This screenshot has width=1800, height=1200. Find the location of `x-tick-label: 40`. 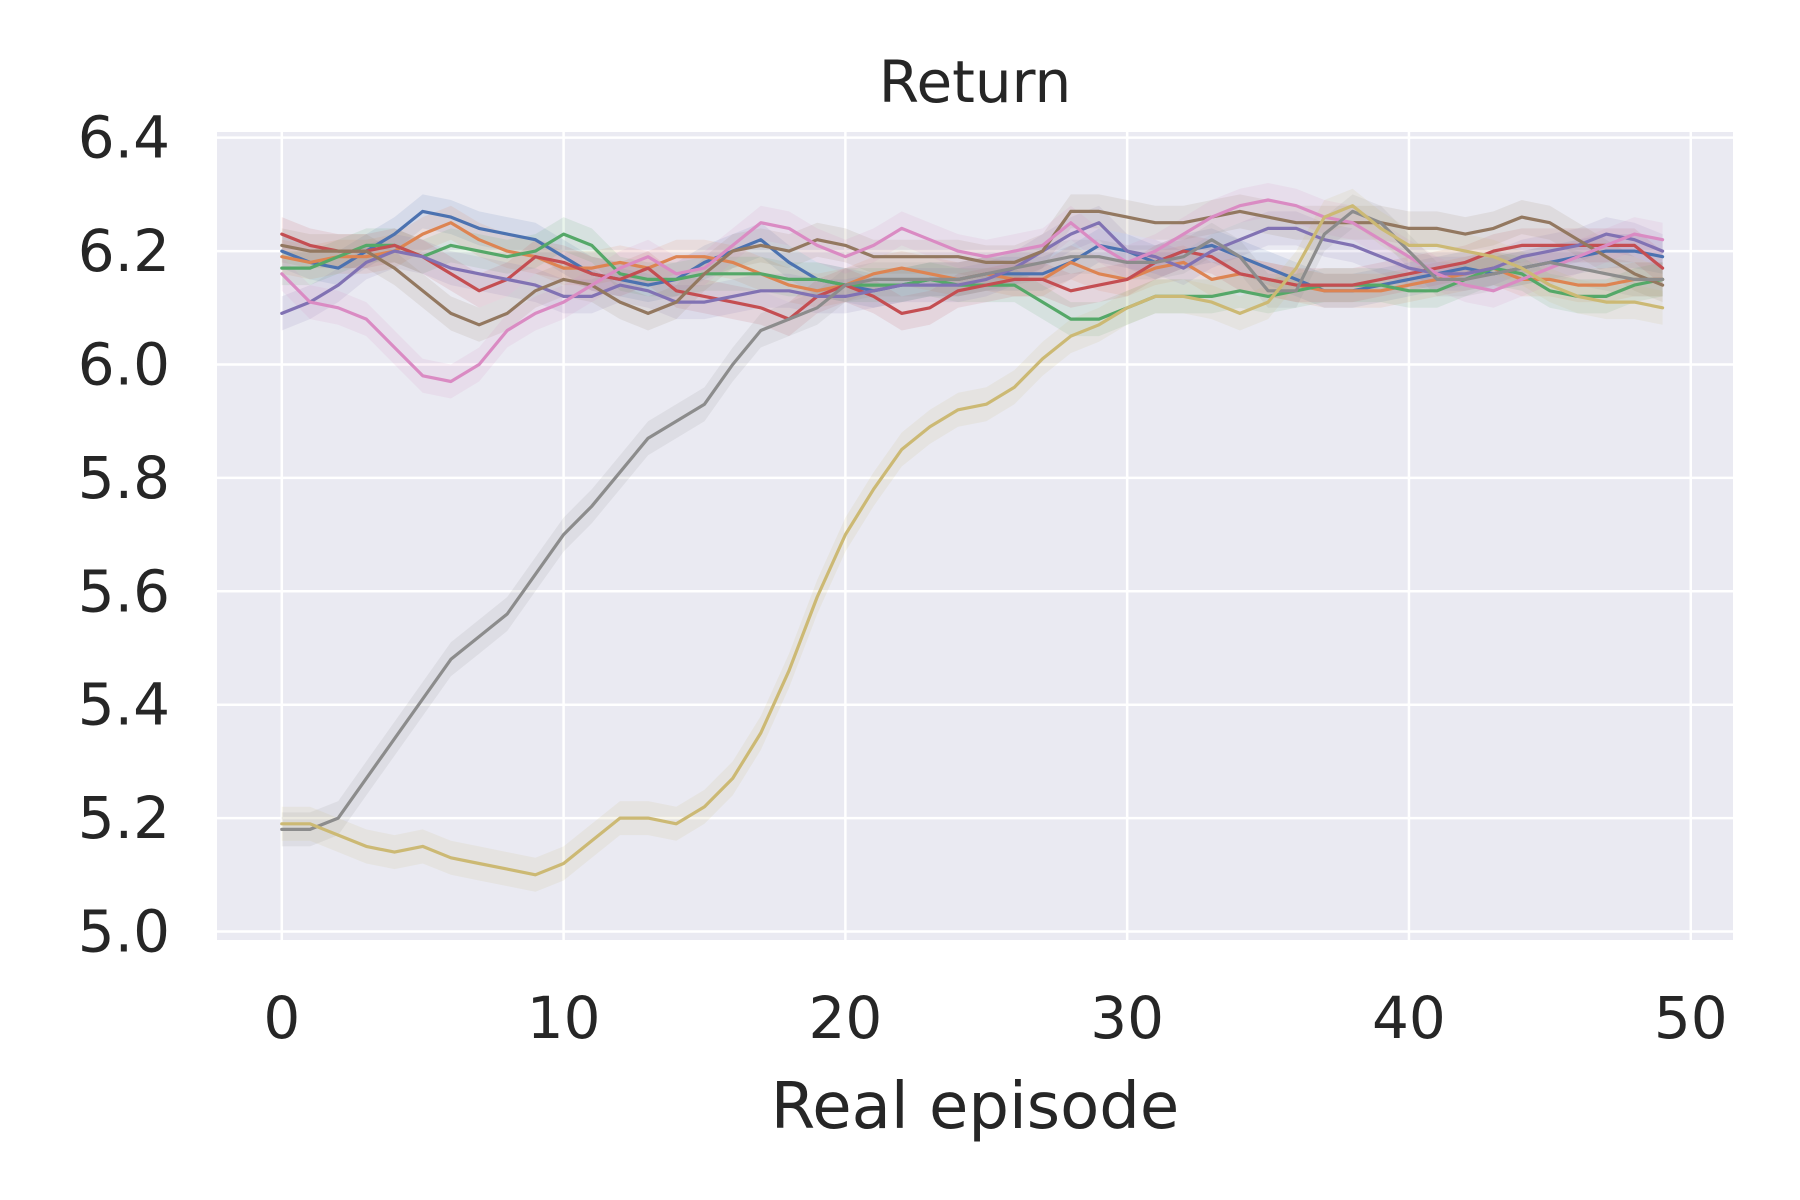

x-tick-label: 40 is located at coordinates (1409, 1018).